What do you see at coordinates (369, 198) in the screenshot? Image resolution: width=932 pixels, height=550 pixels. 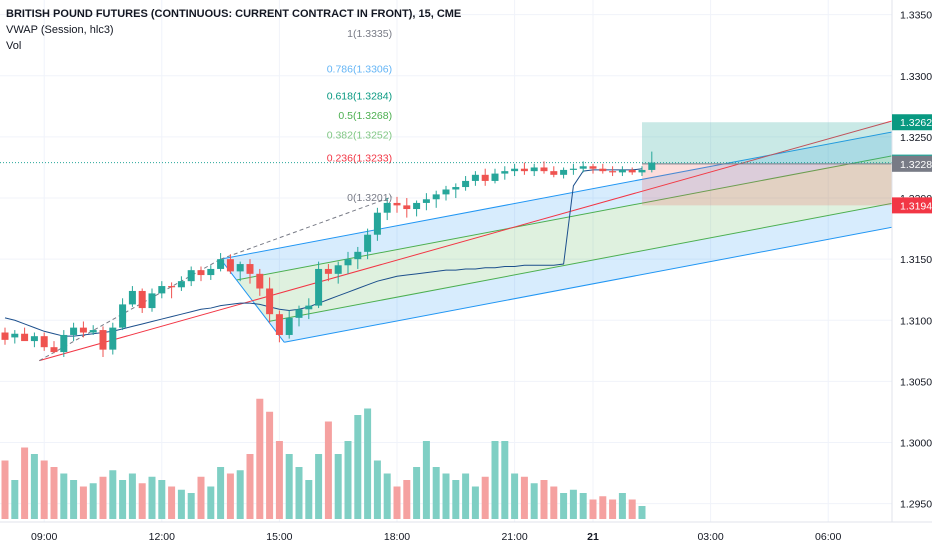 I see `fib-level-label: 0(1.3201)` at bounding box center [369, 198].